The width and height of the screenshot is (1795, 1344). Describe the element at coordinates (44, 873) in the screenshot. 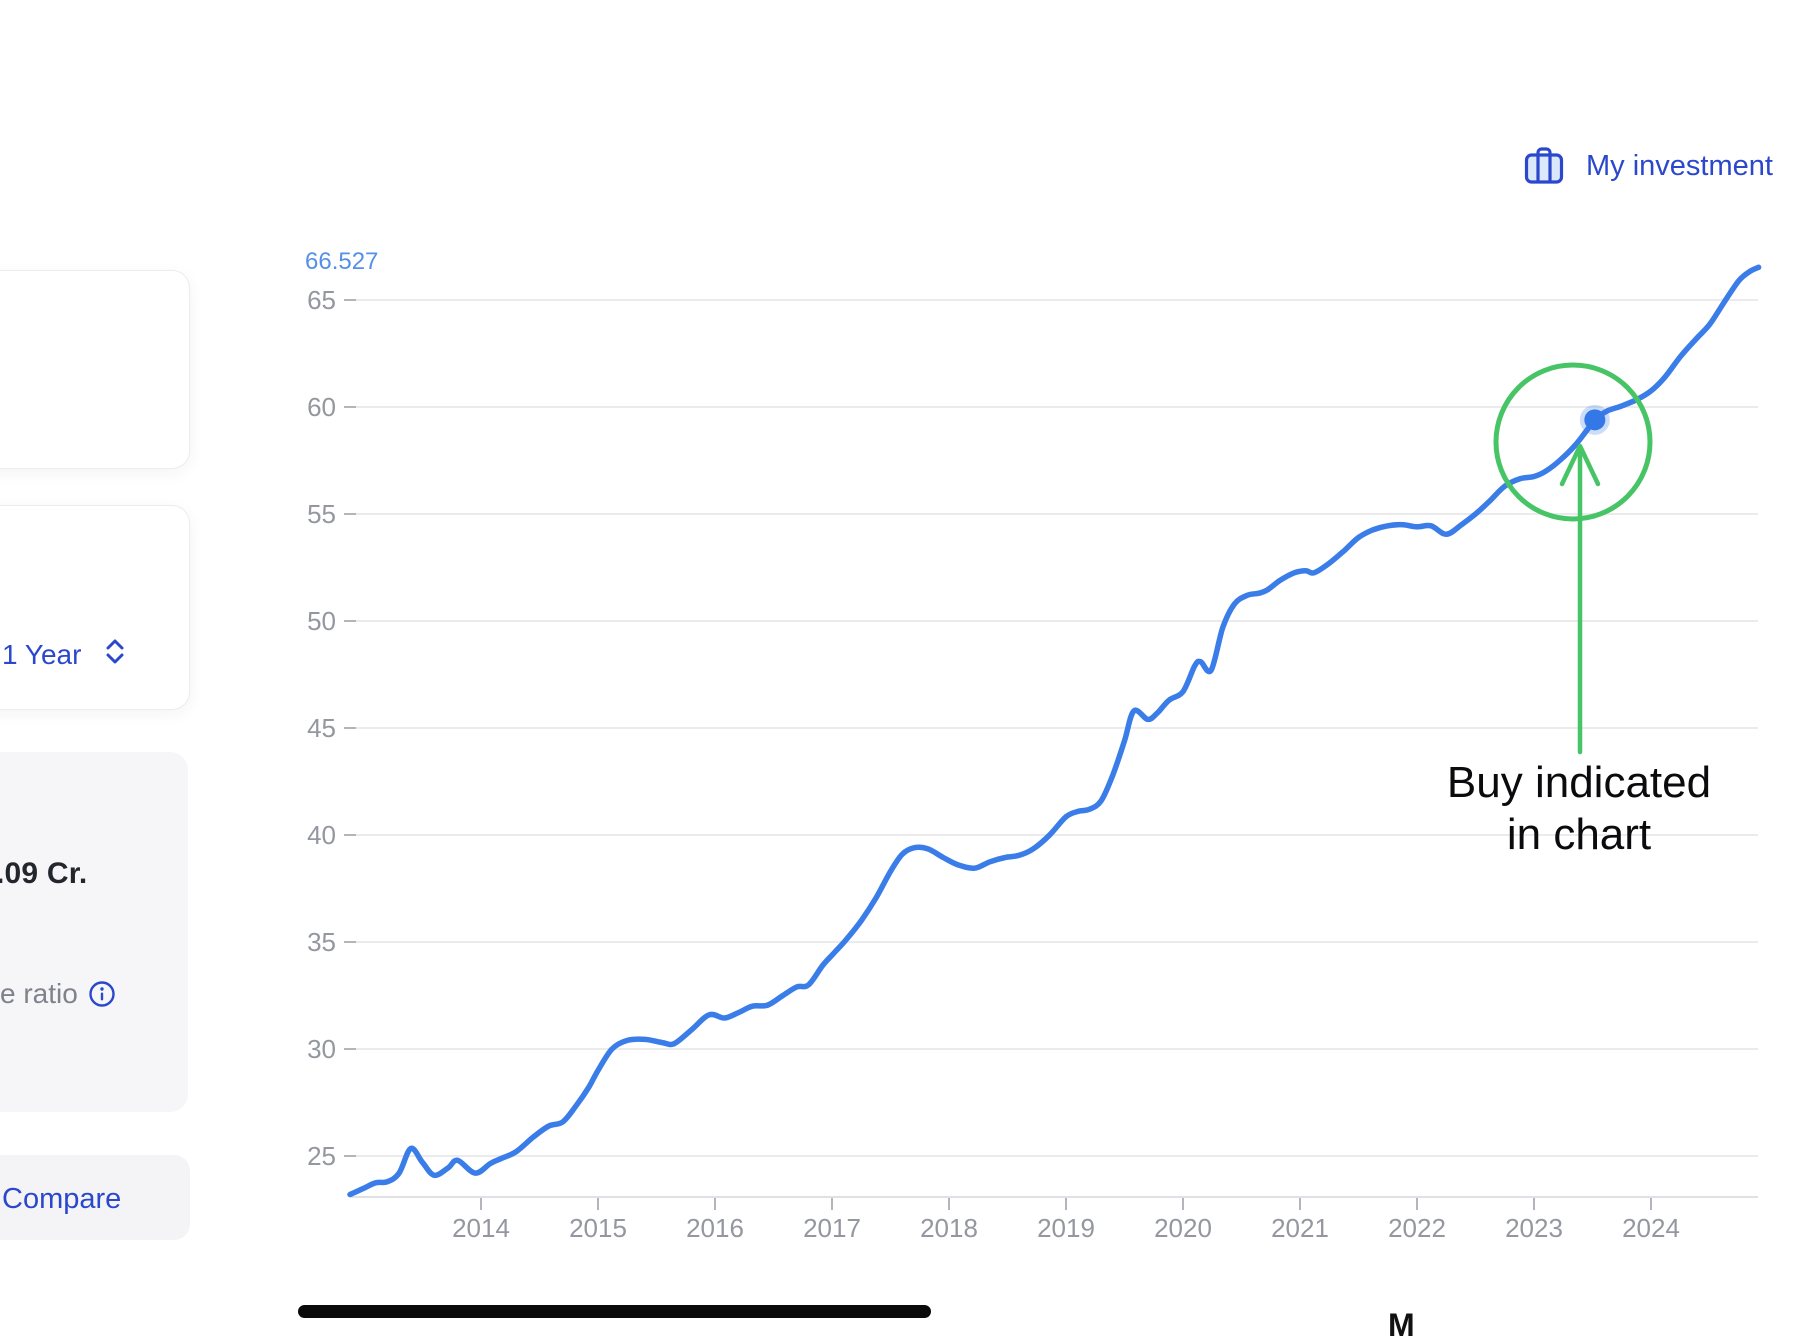

I see `fund-size-value: .09 Cr.` at that location.